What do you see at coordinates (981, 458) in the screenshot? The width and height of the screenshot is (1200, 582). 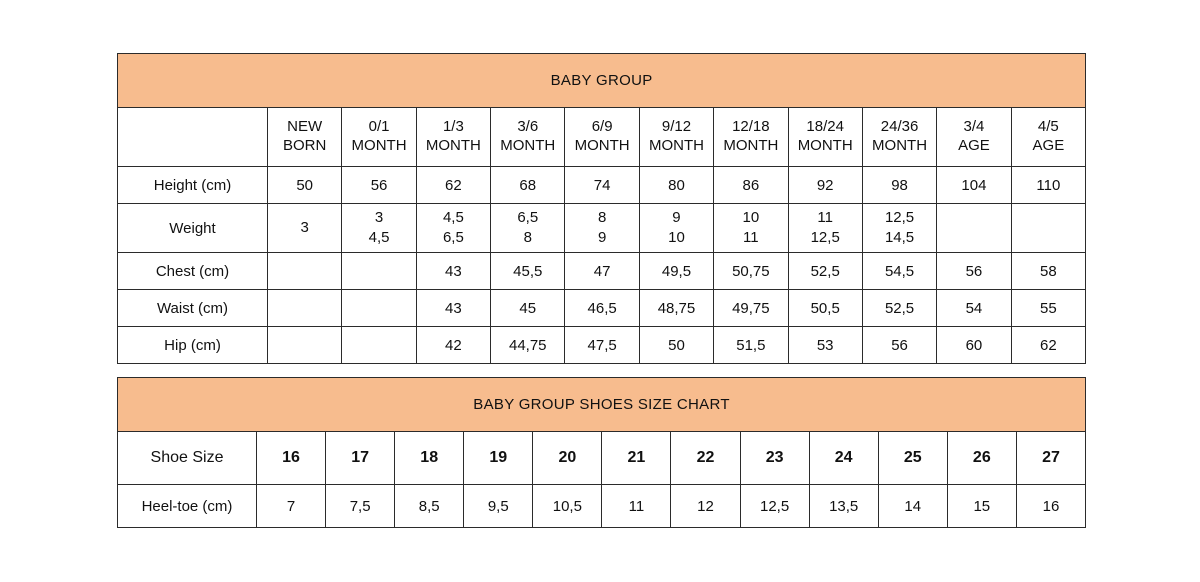 I see `cell-shoe-size-10: 26` at bounding box center [981, 458].